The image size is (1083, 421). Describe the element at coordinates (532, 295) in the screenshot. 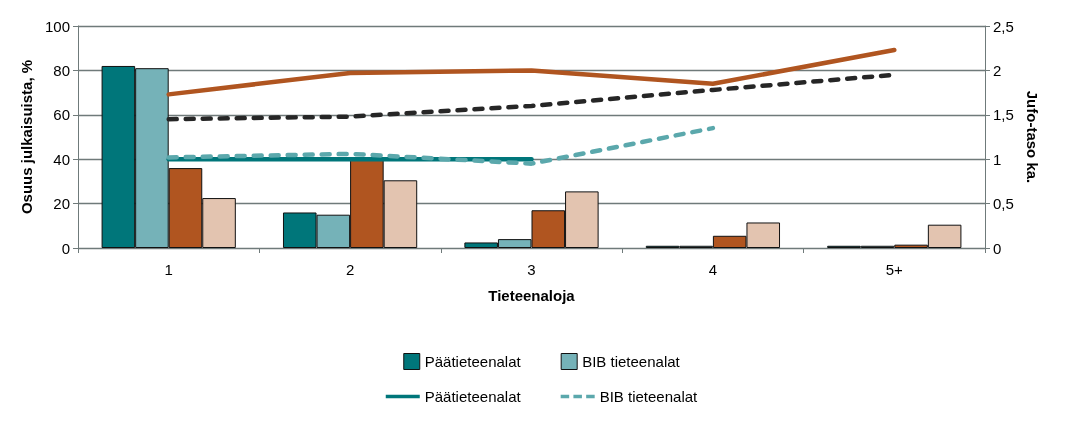

I see `x-axis-title: Tieteenaloja` at that location.